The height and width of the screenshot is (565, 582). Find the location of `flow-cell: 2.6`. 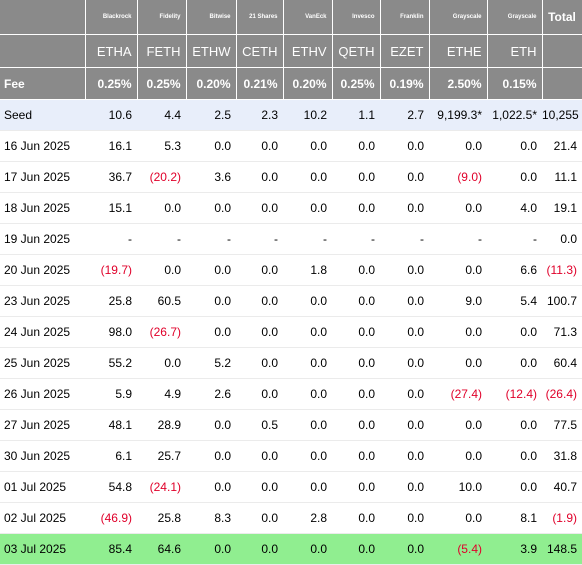

flow-cell: 2.6 is located at coordinates (211, 394).